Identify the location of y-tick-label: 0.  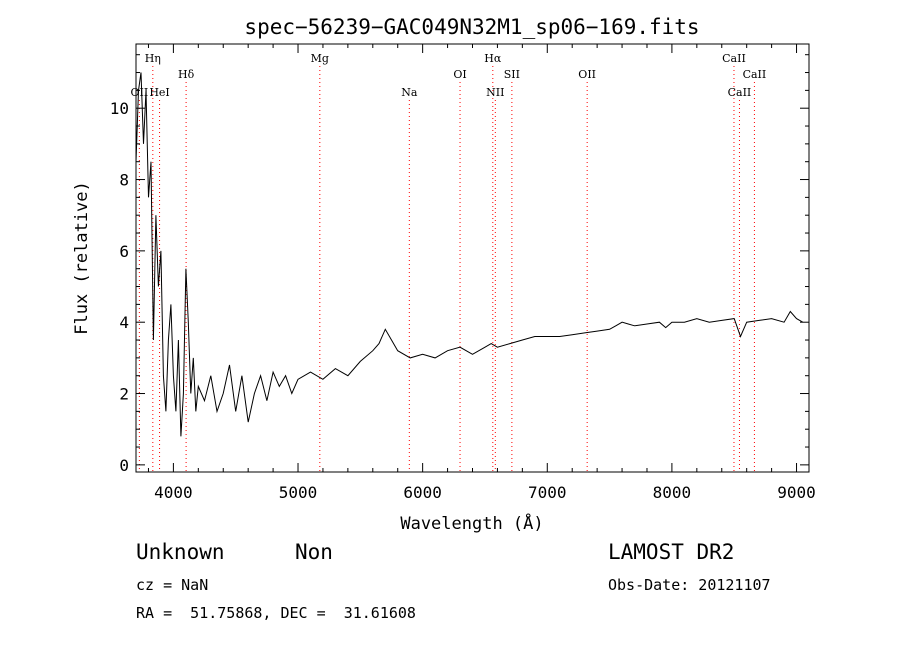
(124, 465).